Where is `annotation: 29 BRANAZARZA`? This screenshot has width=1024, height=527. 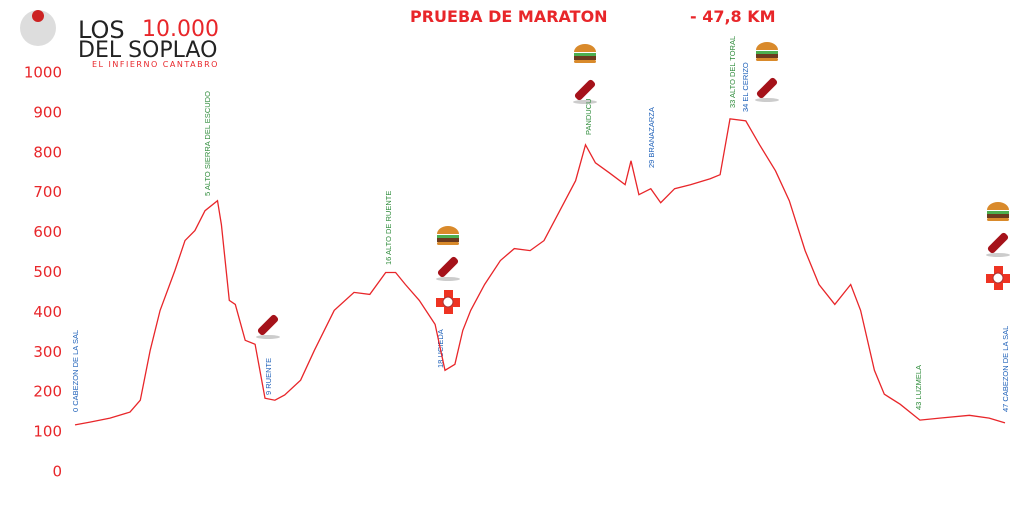
annotation: 29 BRANAZARZA is located at coordinates (651, 137).